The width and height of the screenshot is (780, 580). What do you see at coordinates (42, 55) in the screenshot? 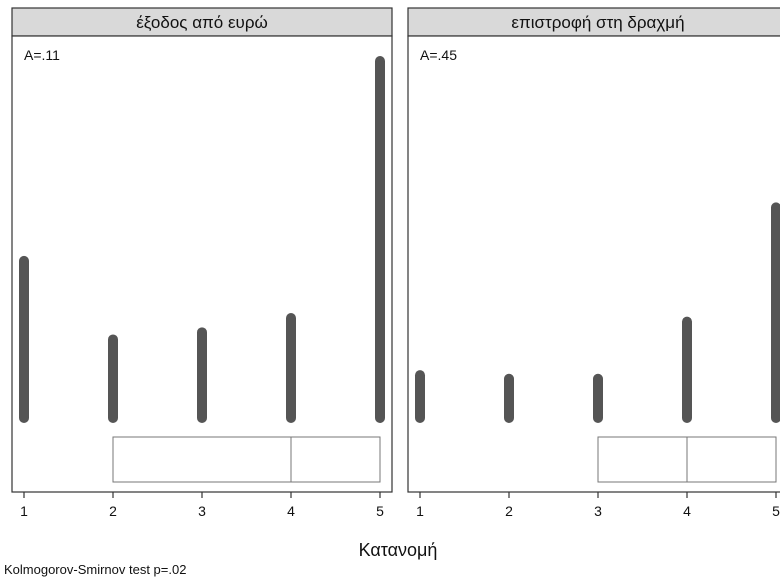
I see `panel-left-annotation: A=.11` at bounding box center [42, 55].